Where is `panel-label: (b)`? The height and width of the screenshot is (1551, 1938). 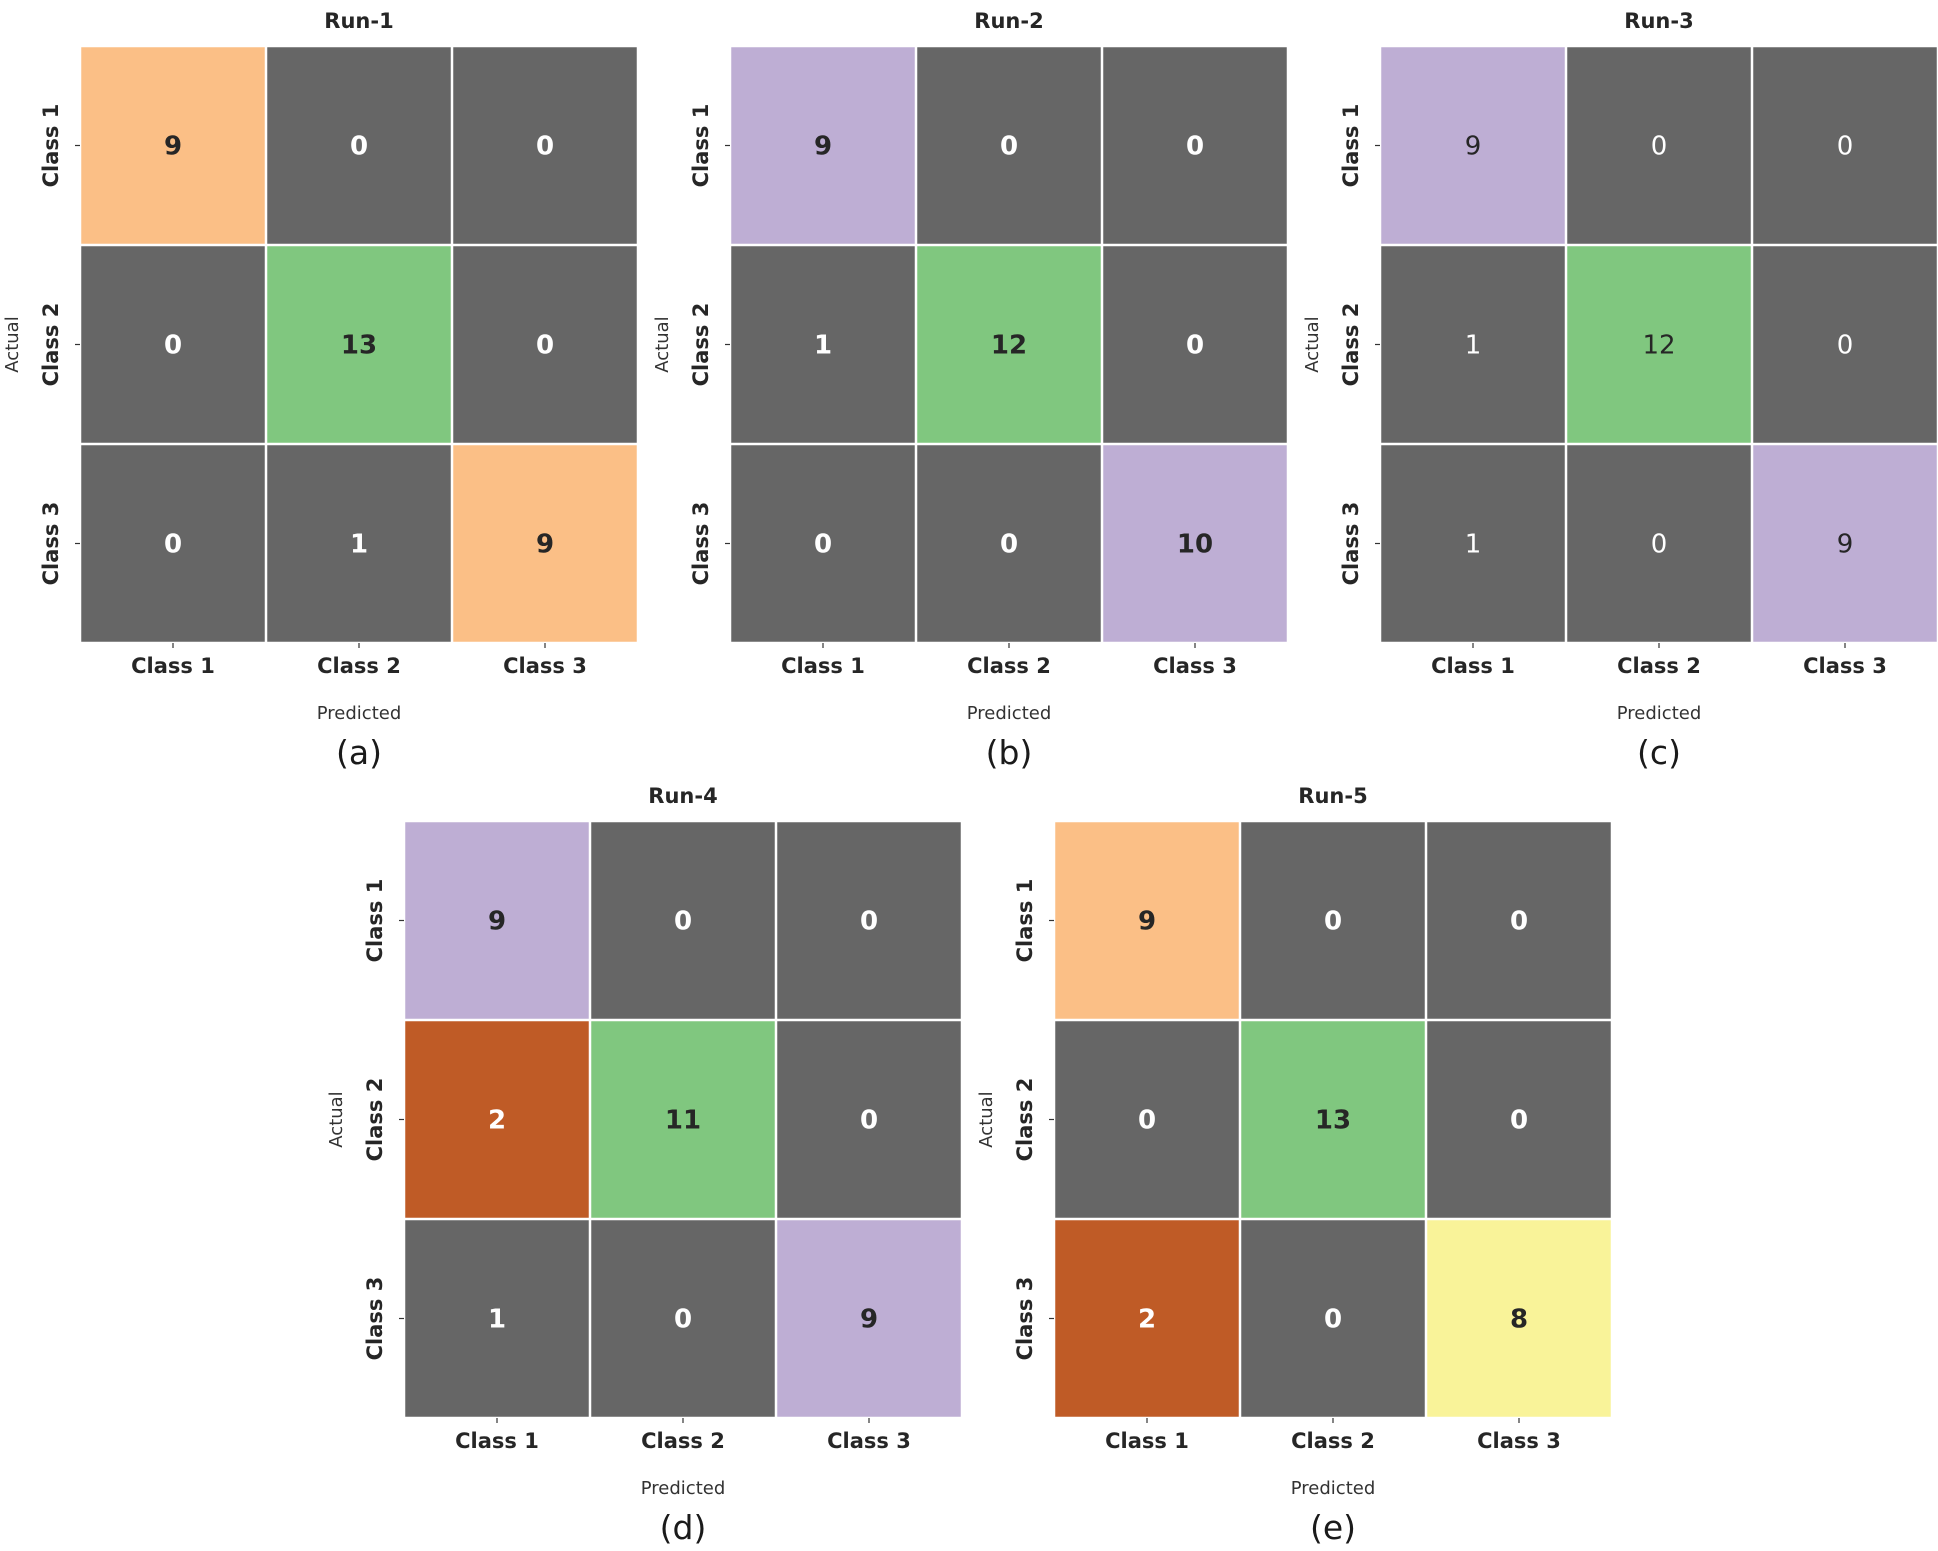 panel-label: (b) is located at coordinates (1009, 752).